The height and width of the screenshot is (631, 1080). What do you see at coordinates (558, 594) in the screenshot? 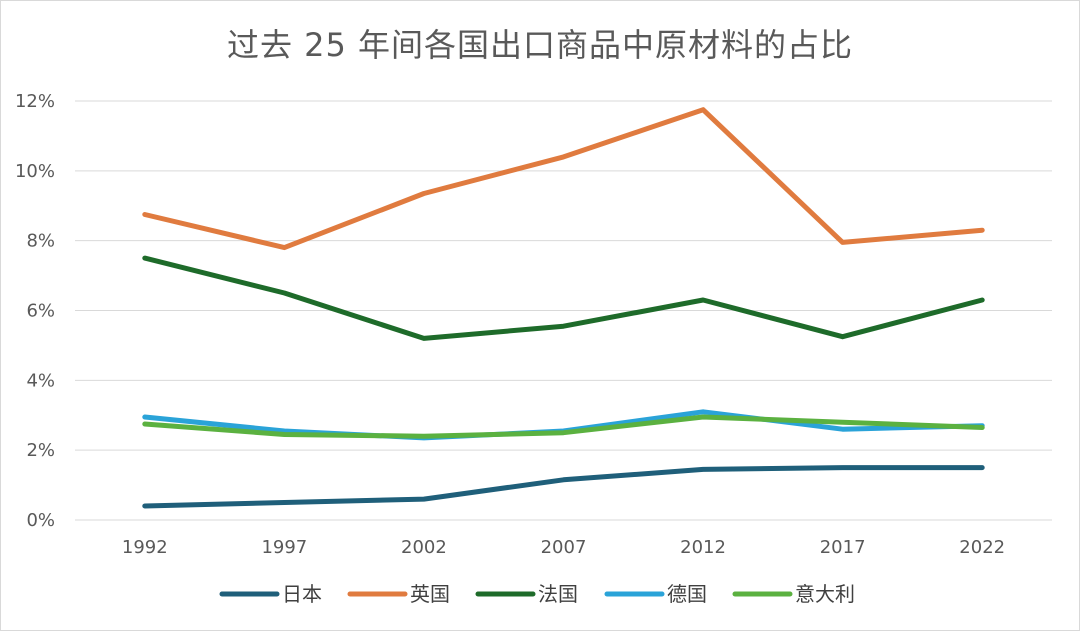
I see `legend-label: 法国` at bounding box center [558, 594].